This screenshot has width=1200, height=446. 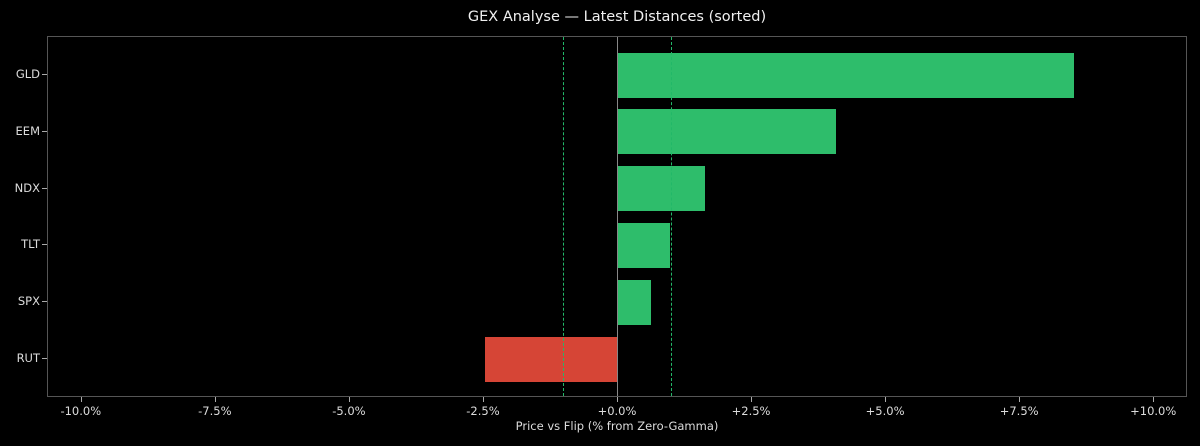 I want to click on zero-line, so click(x=617, y=216).